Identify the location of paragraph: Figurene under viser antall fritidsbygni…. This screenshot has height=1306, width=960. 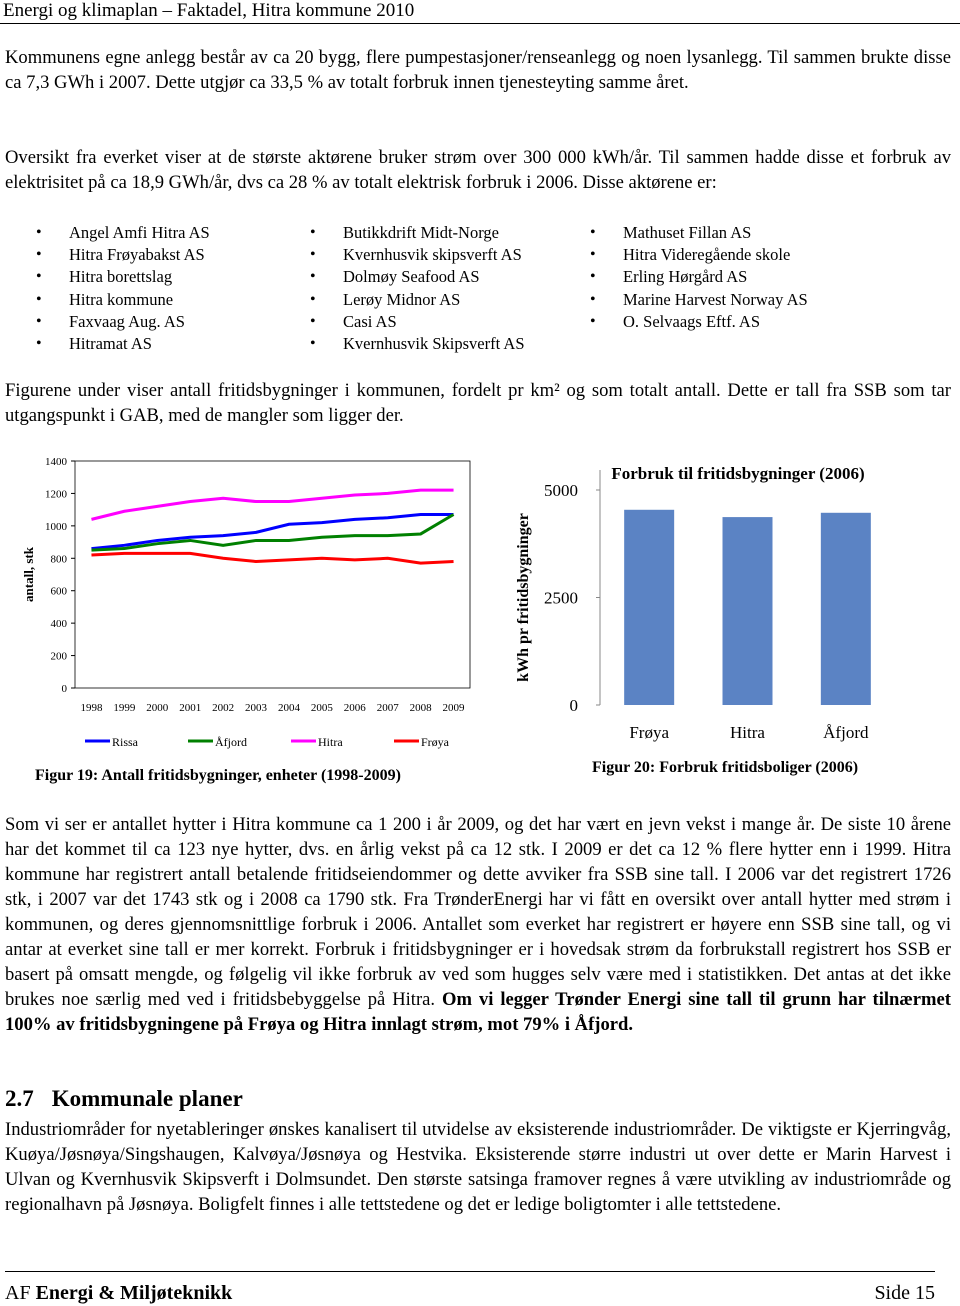
(478, 403).